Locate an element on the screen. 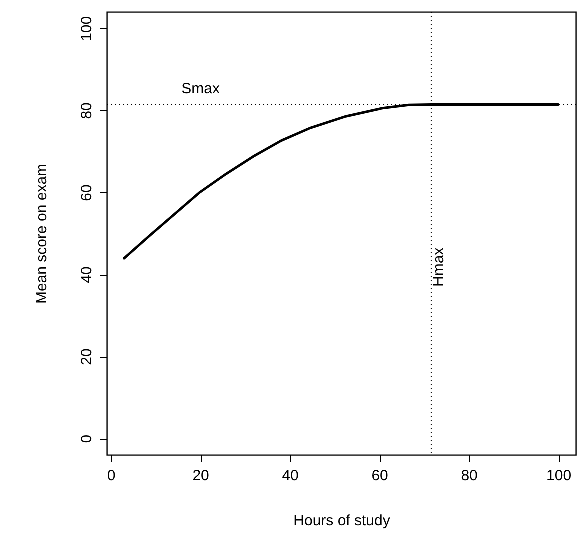 Image resolution: width=579 pixels, height=553 pixels. y-tick-label: 20 is located at coordinates (87, 357).